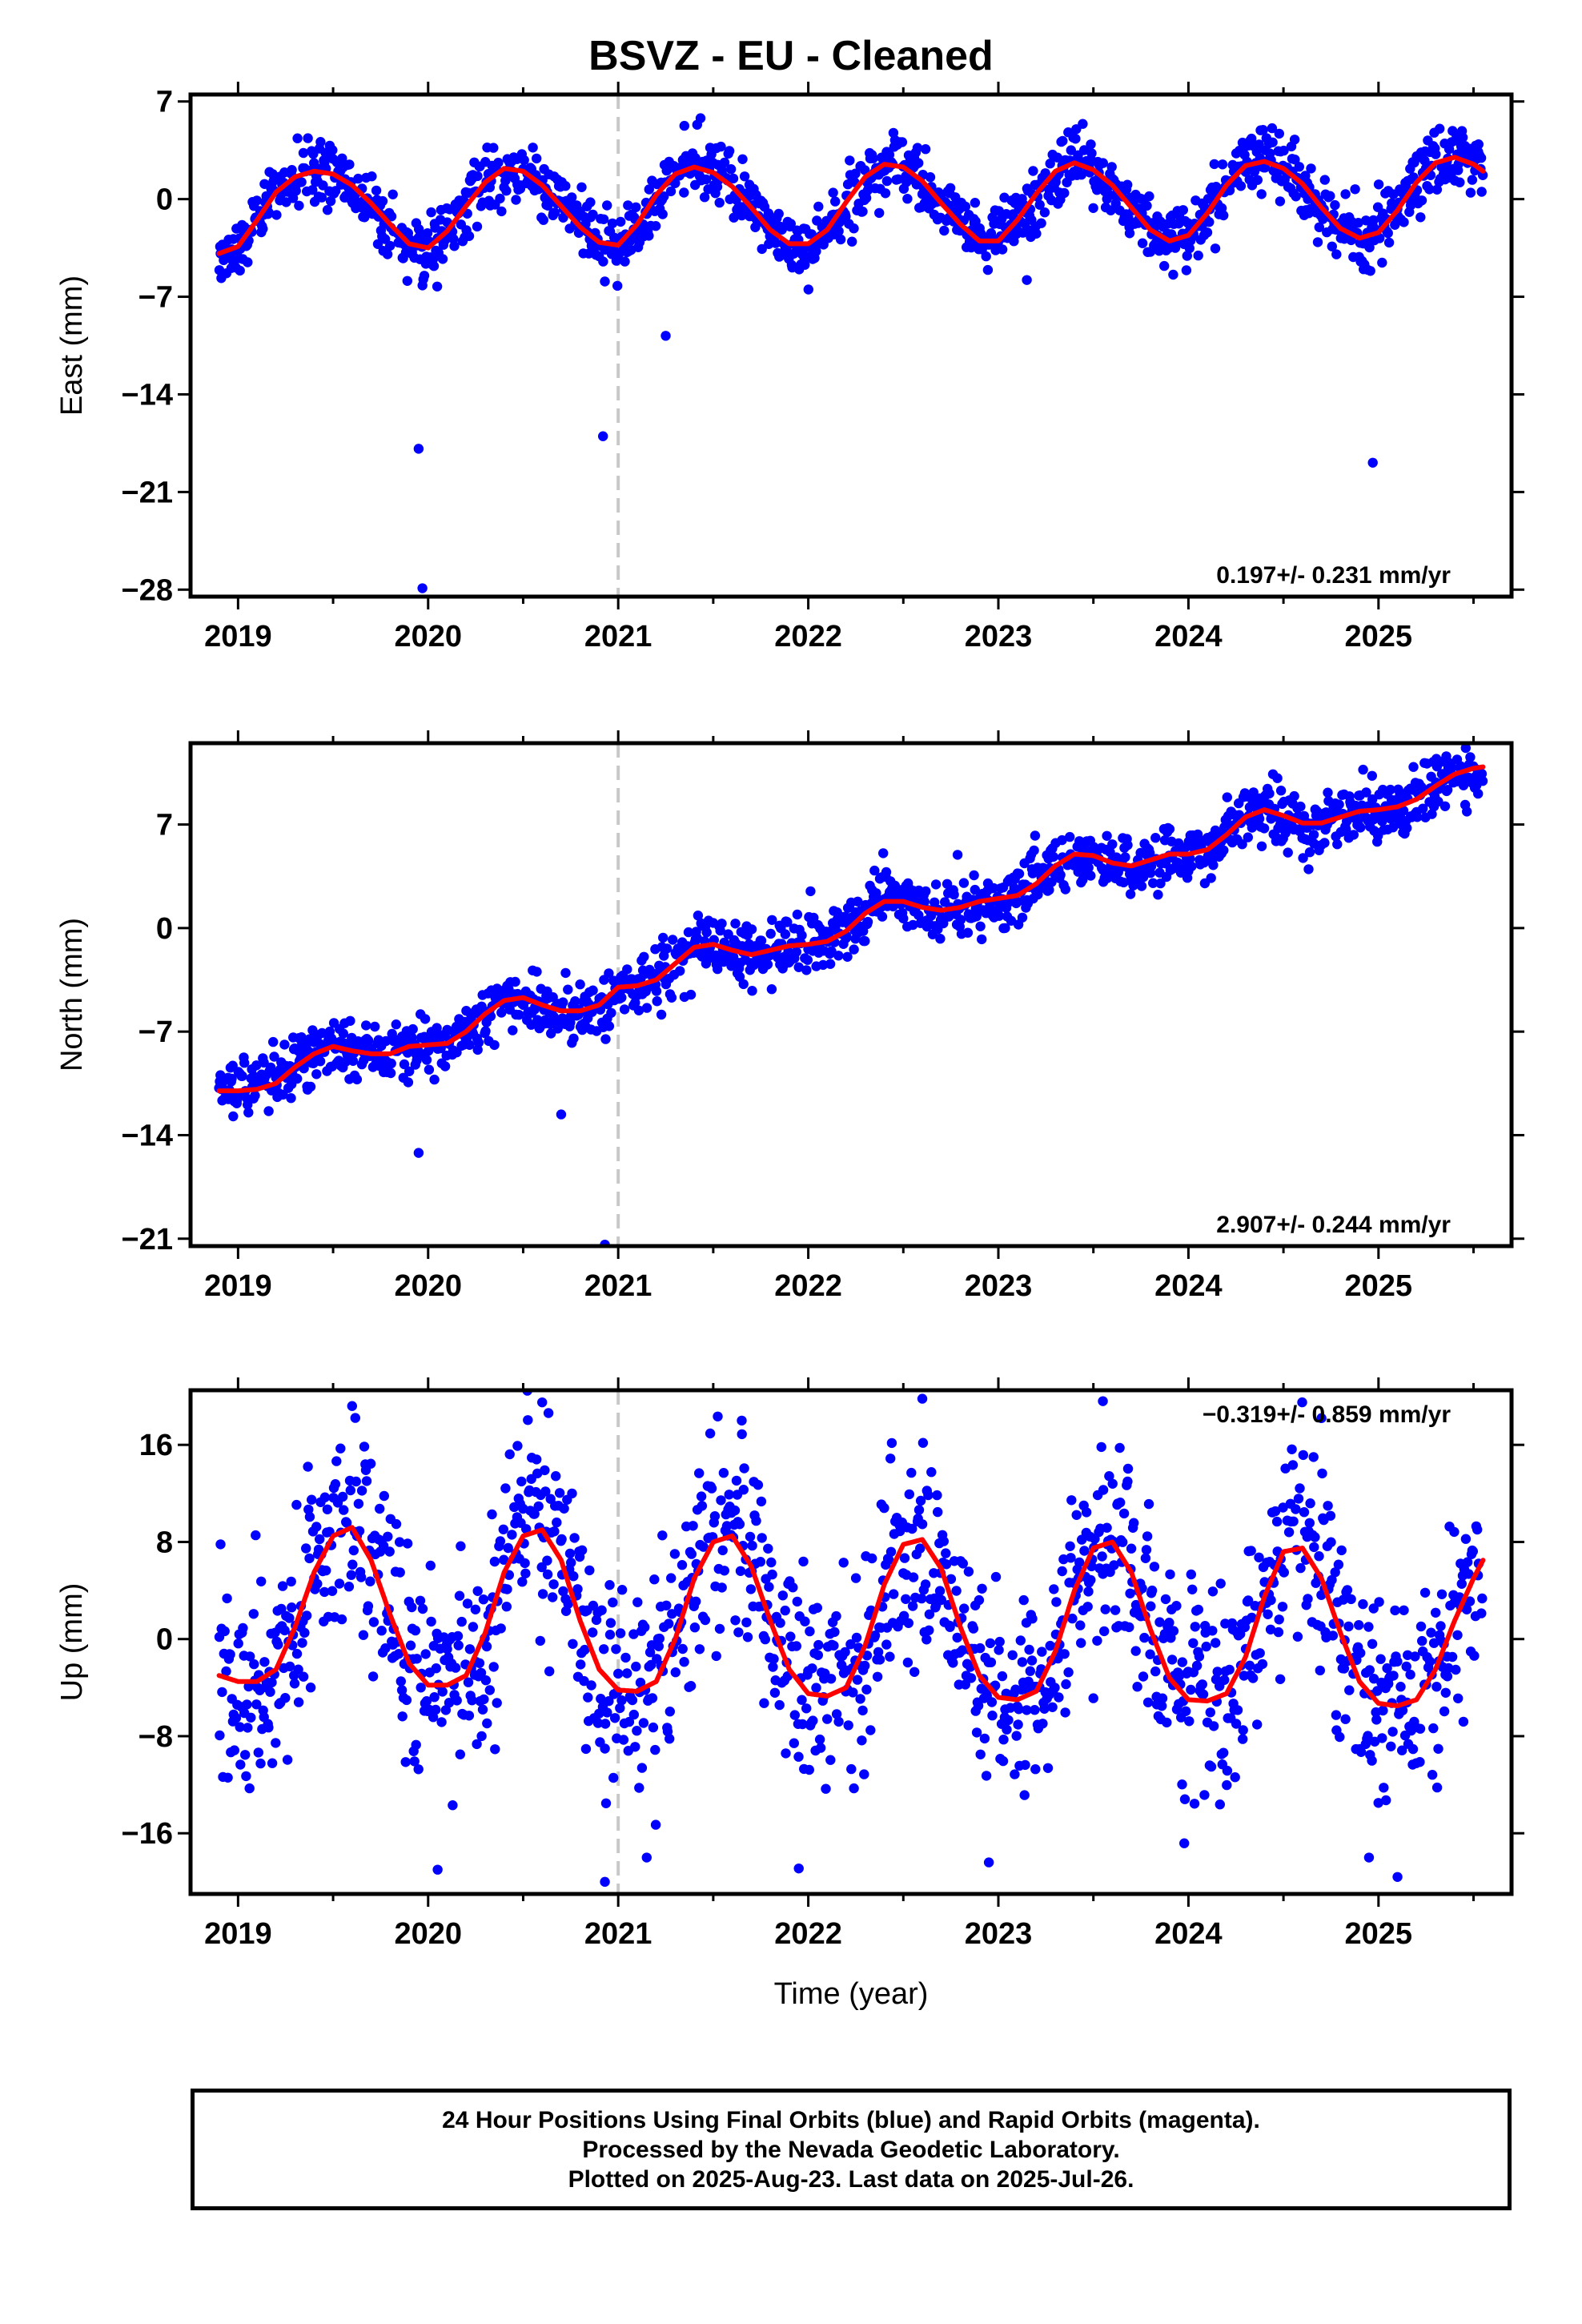 This screenshot has height=2324, width=1582. I want to click on y-tick-label: −7, so click(156, 1032).